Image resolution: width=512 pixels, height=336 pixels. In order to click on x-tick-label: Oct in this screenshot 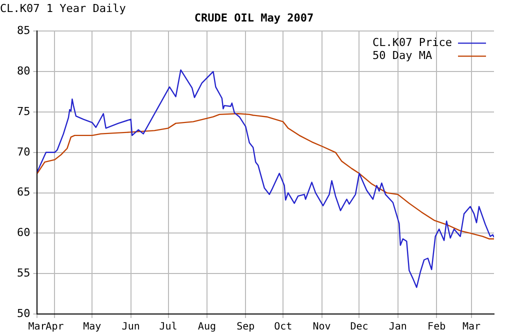, I will do `click(283, 327)`.